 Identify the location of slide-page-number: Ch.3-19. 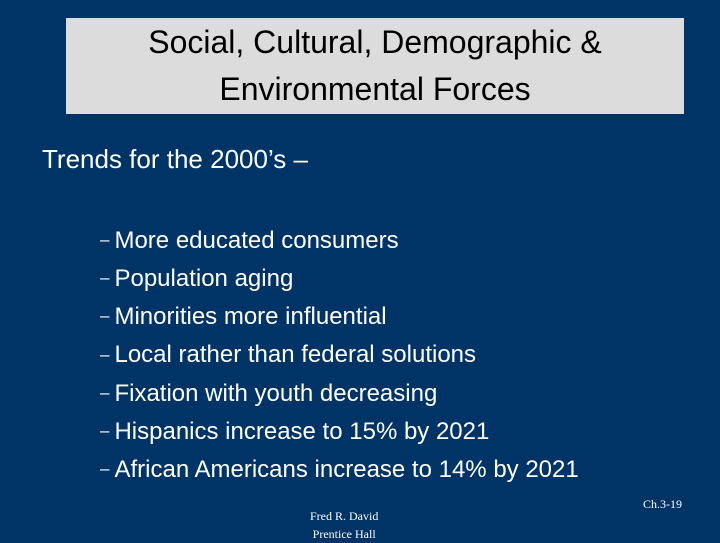
(662, 504).